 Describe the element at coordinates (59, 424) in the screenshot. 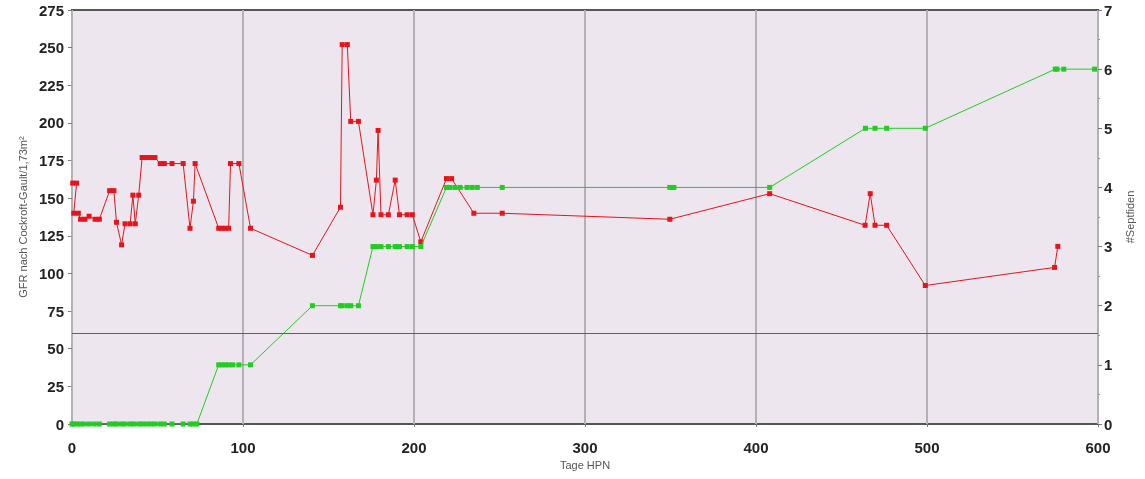

I see `y-tick-label: 0` at that location.